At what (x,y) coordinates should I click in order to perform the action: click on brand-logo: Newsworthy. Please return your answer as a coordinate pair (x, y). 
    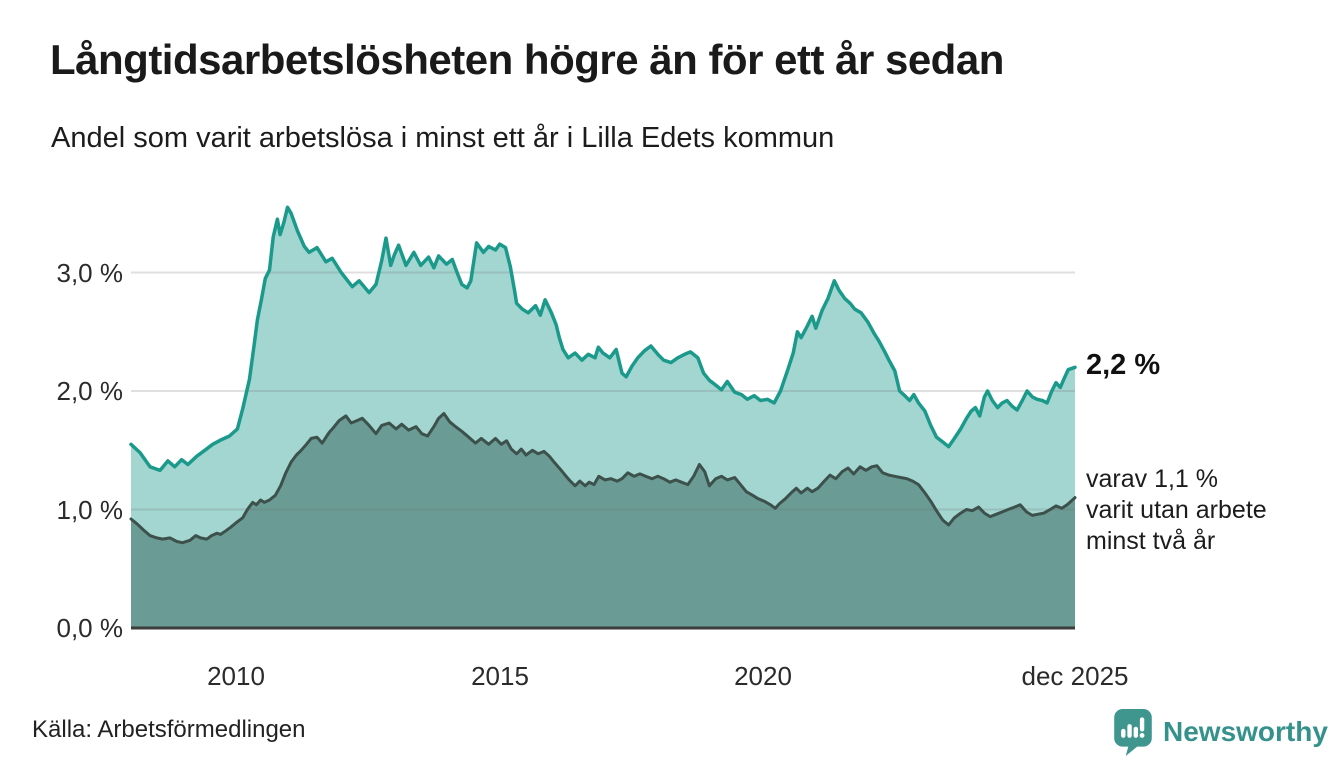
    Looking at the image, I should click on (1220, 732).